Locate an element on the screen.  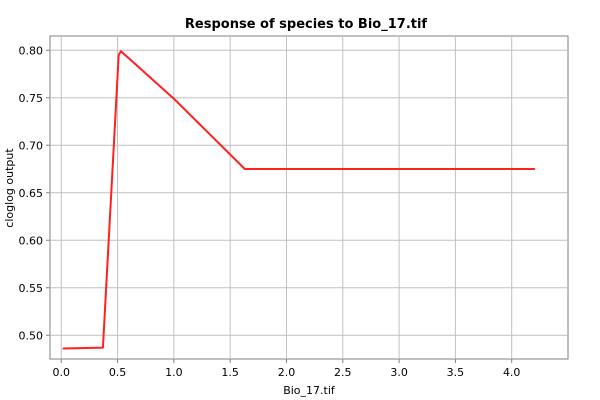
x-tick-label: 4.0 is located at coordinates (512, 372).